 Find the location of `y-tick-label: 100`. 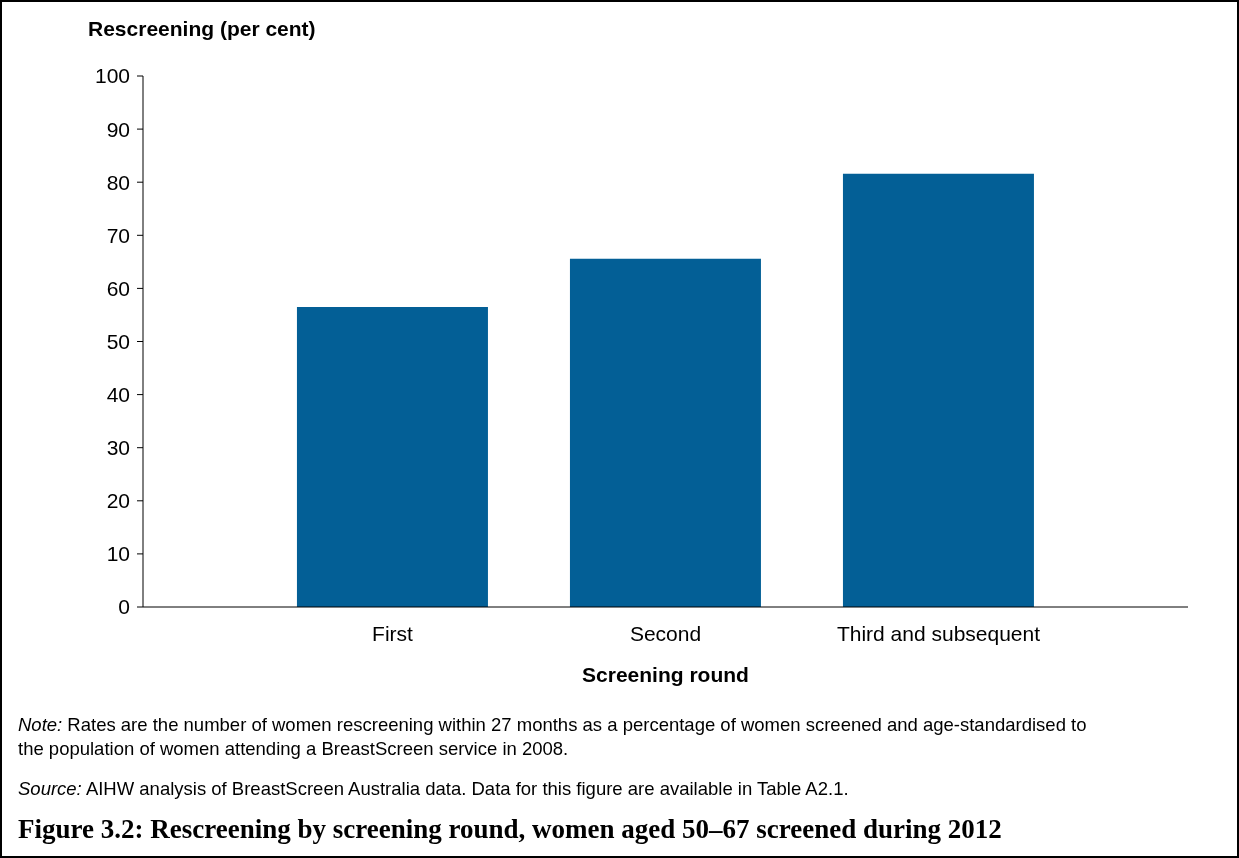

y-tick-label: 100 is located at coordinates (112, 76).